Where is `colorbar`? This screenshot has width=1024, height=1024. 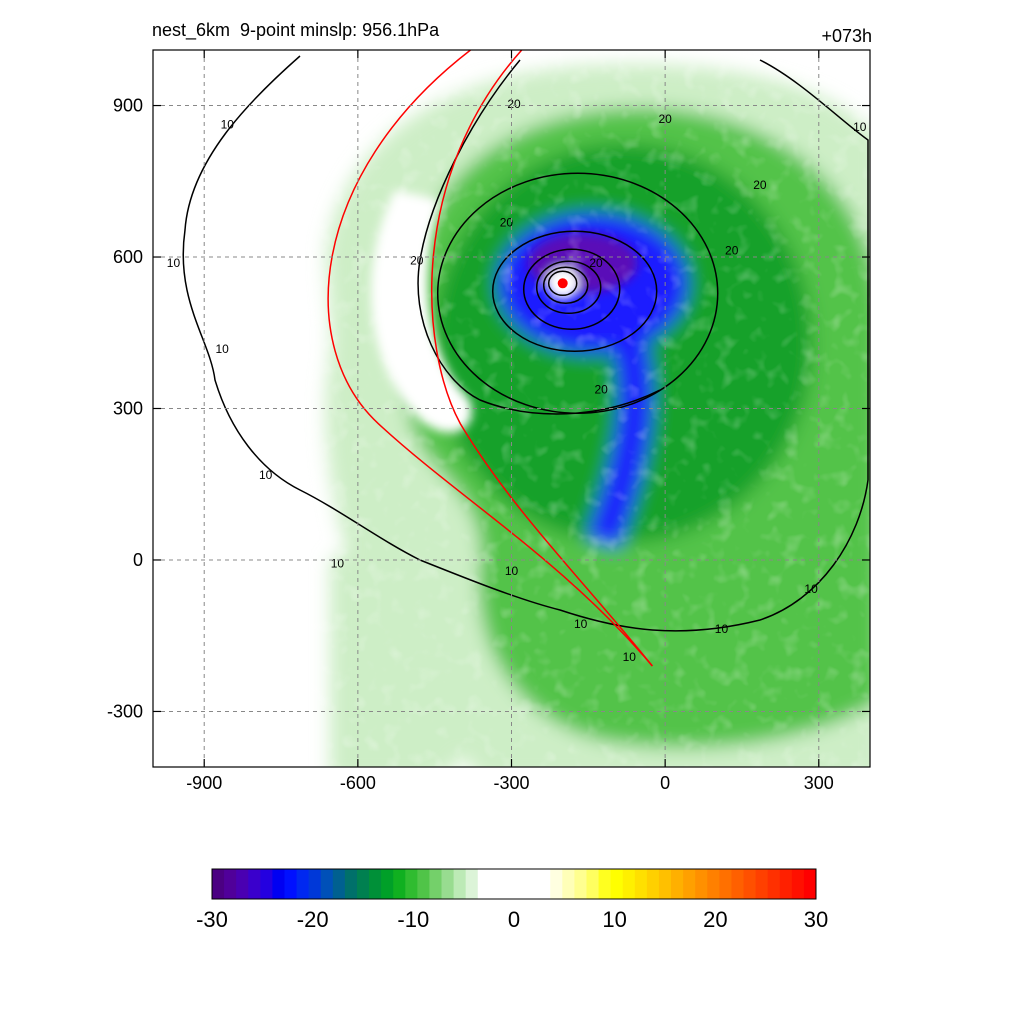
colorbar is located at coordinates (514, 884).